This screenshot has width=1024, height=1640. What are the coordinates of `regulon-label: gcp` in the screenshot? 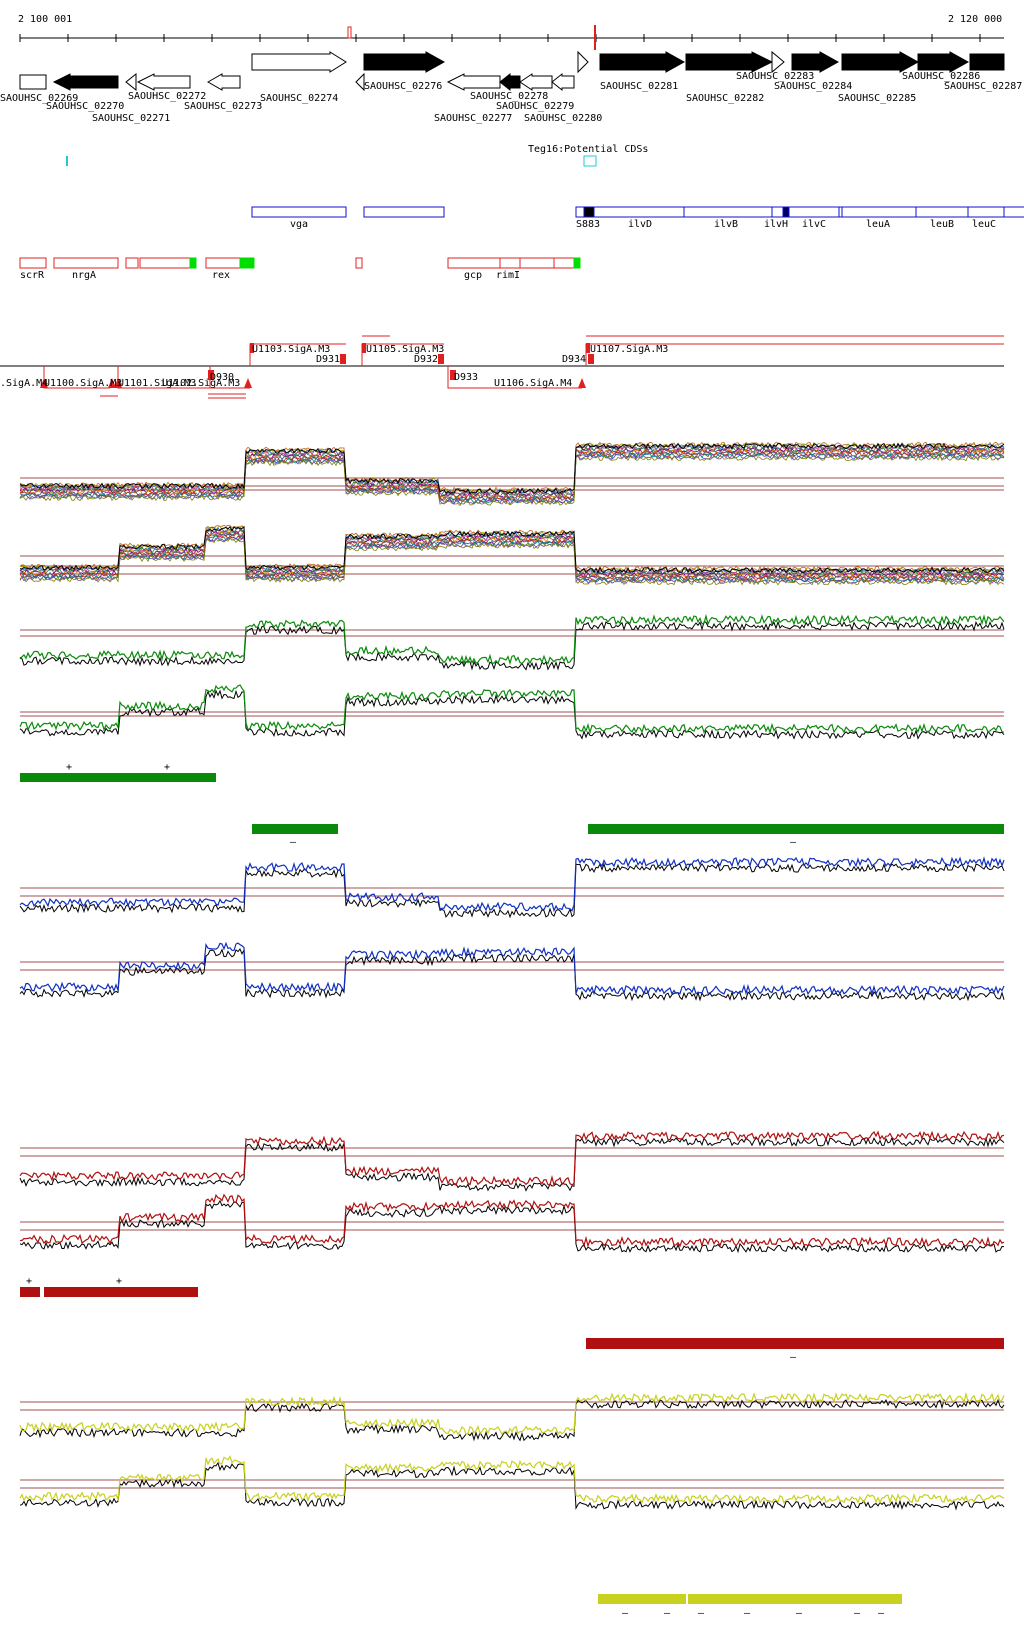 It's located at (473, 275).